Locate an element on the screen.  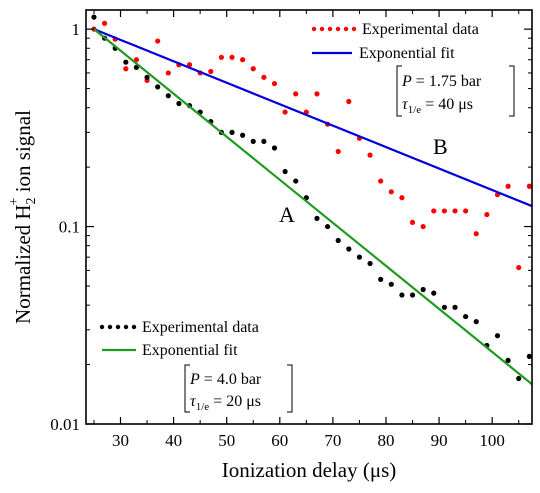
y-axis-title-suffix: ion signal is located at coordinates (23, 154).